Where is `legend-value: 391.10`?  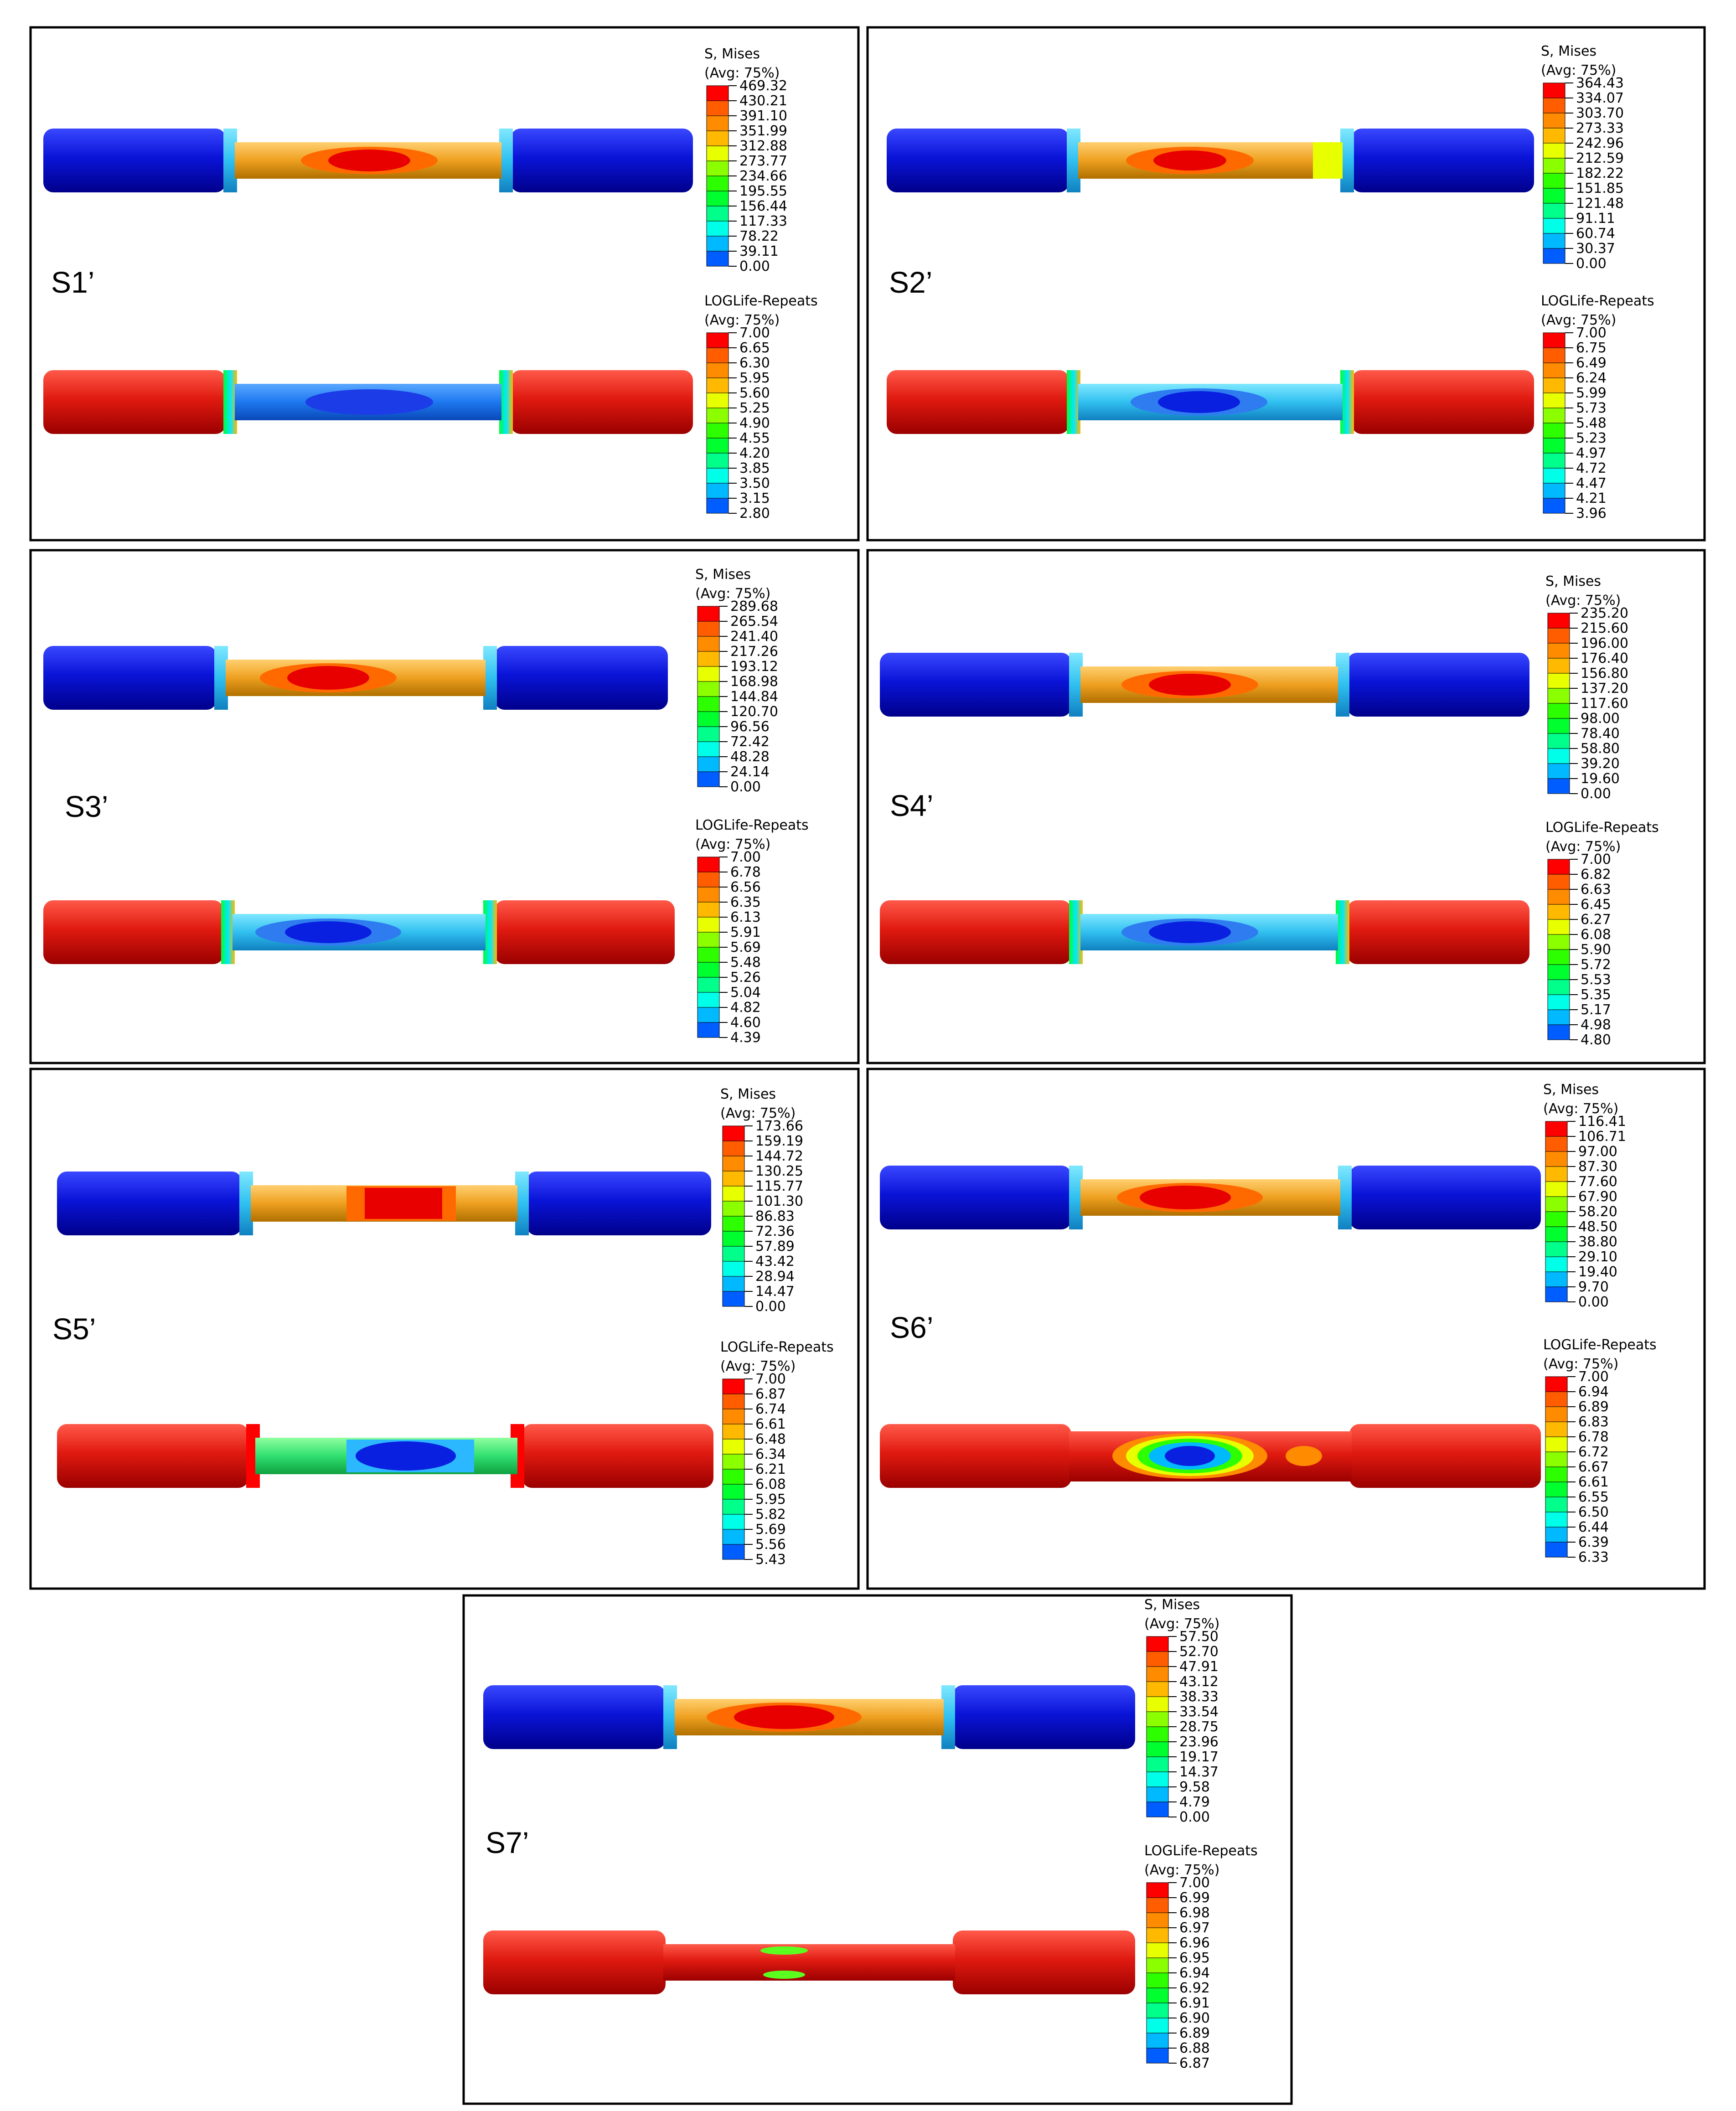
legend-value: 391.10 is located at coordinates (763, 116).